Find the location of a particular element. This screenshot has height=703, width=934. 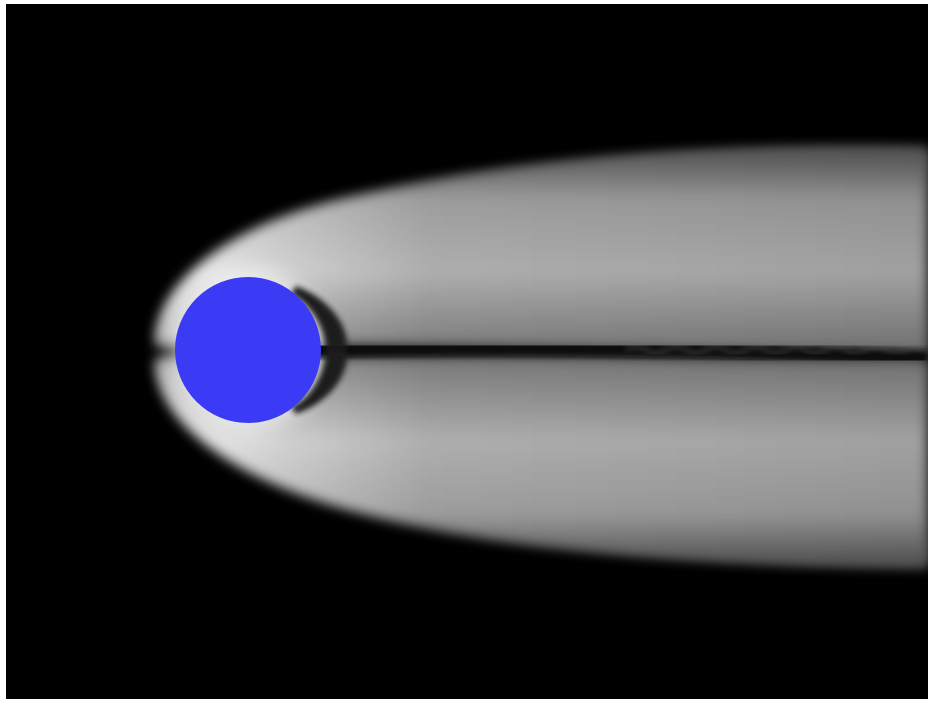

wake-centerline is located at coordinates (616, 352).